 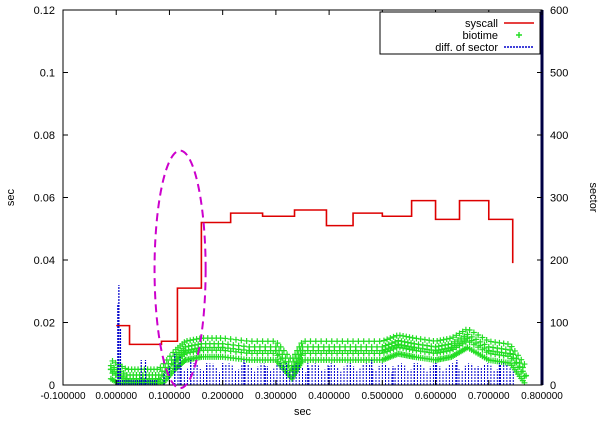 I want to click on y-tick-label: 0.04, so click(x=44, y=261).